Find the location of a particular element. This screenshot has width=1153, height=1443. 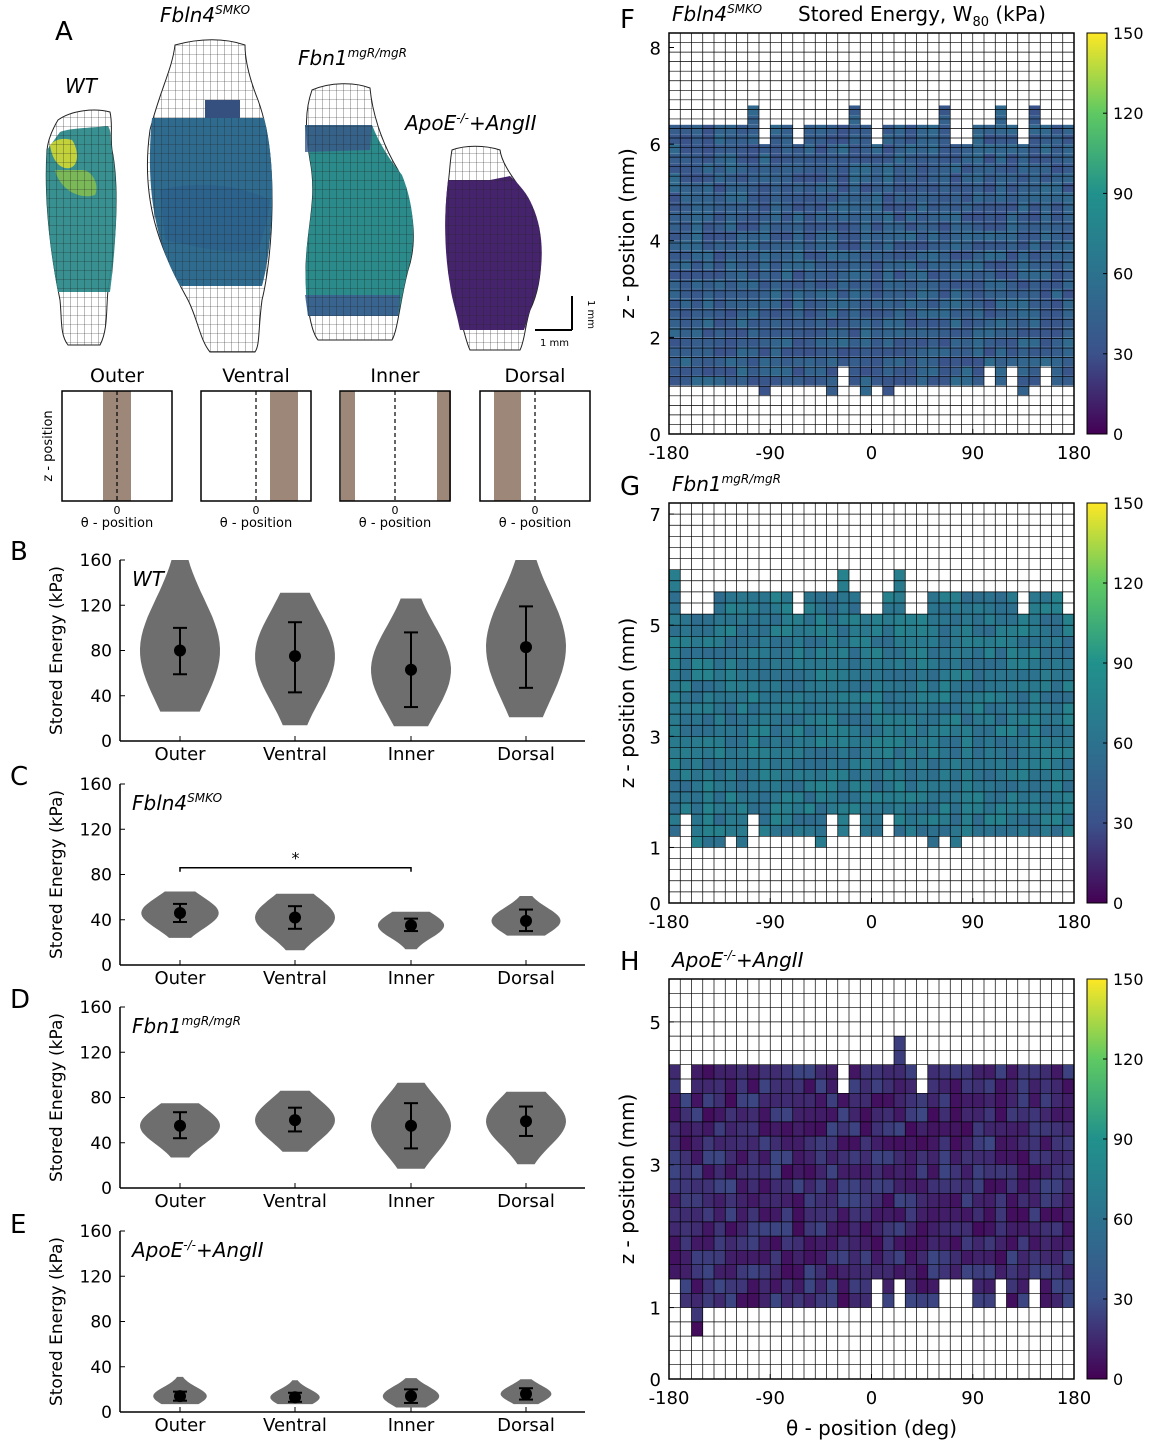

y-tick-label: 1 is located at coordinates (655, 848).